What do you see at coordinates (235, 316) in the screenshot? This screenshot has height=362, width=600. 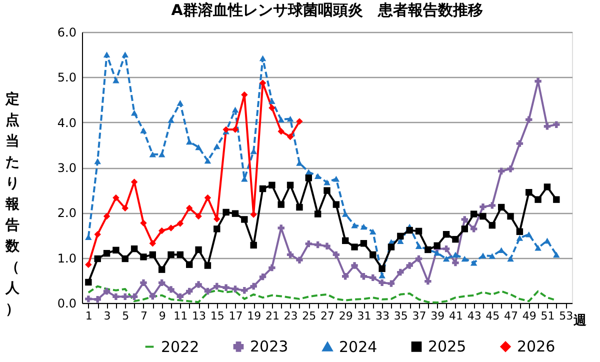 I see `x-tick-label: 17` at bounding box center [235, 316].